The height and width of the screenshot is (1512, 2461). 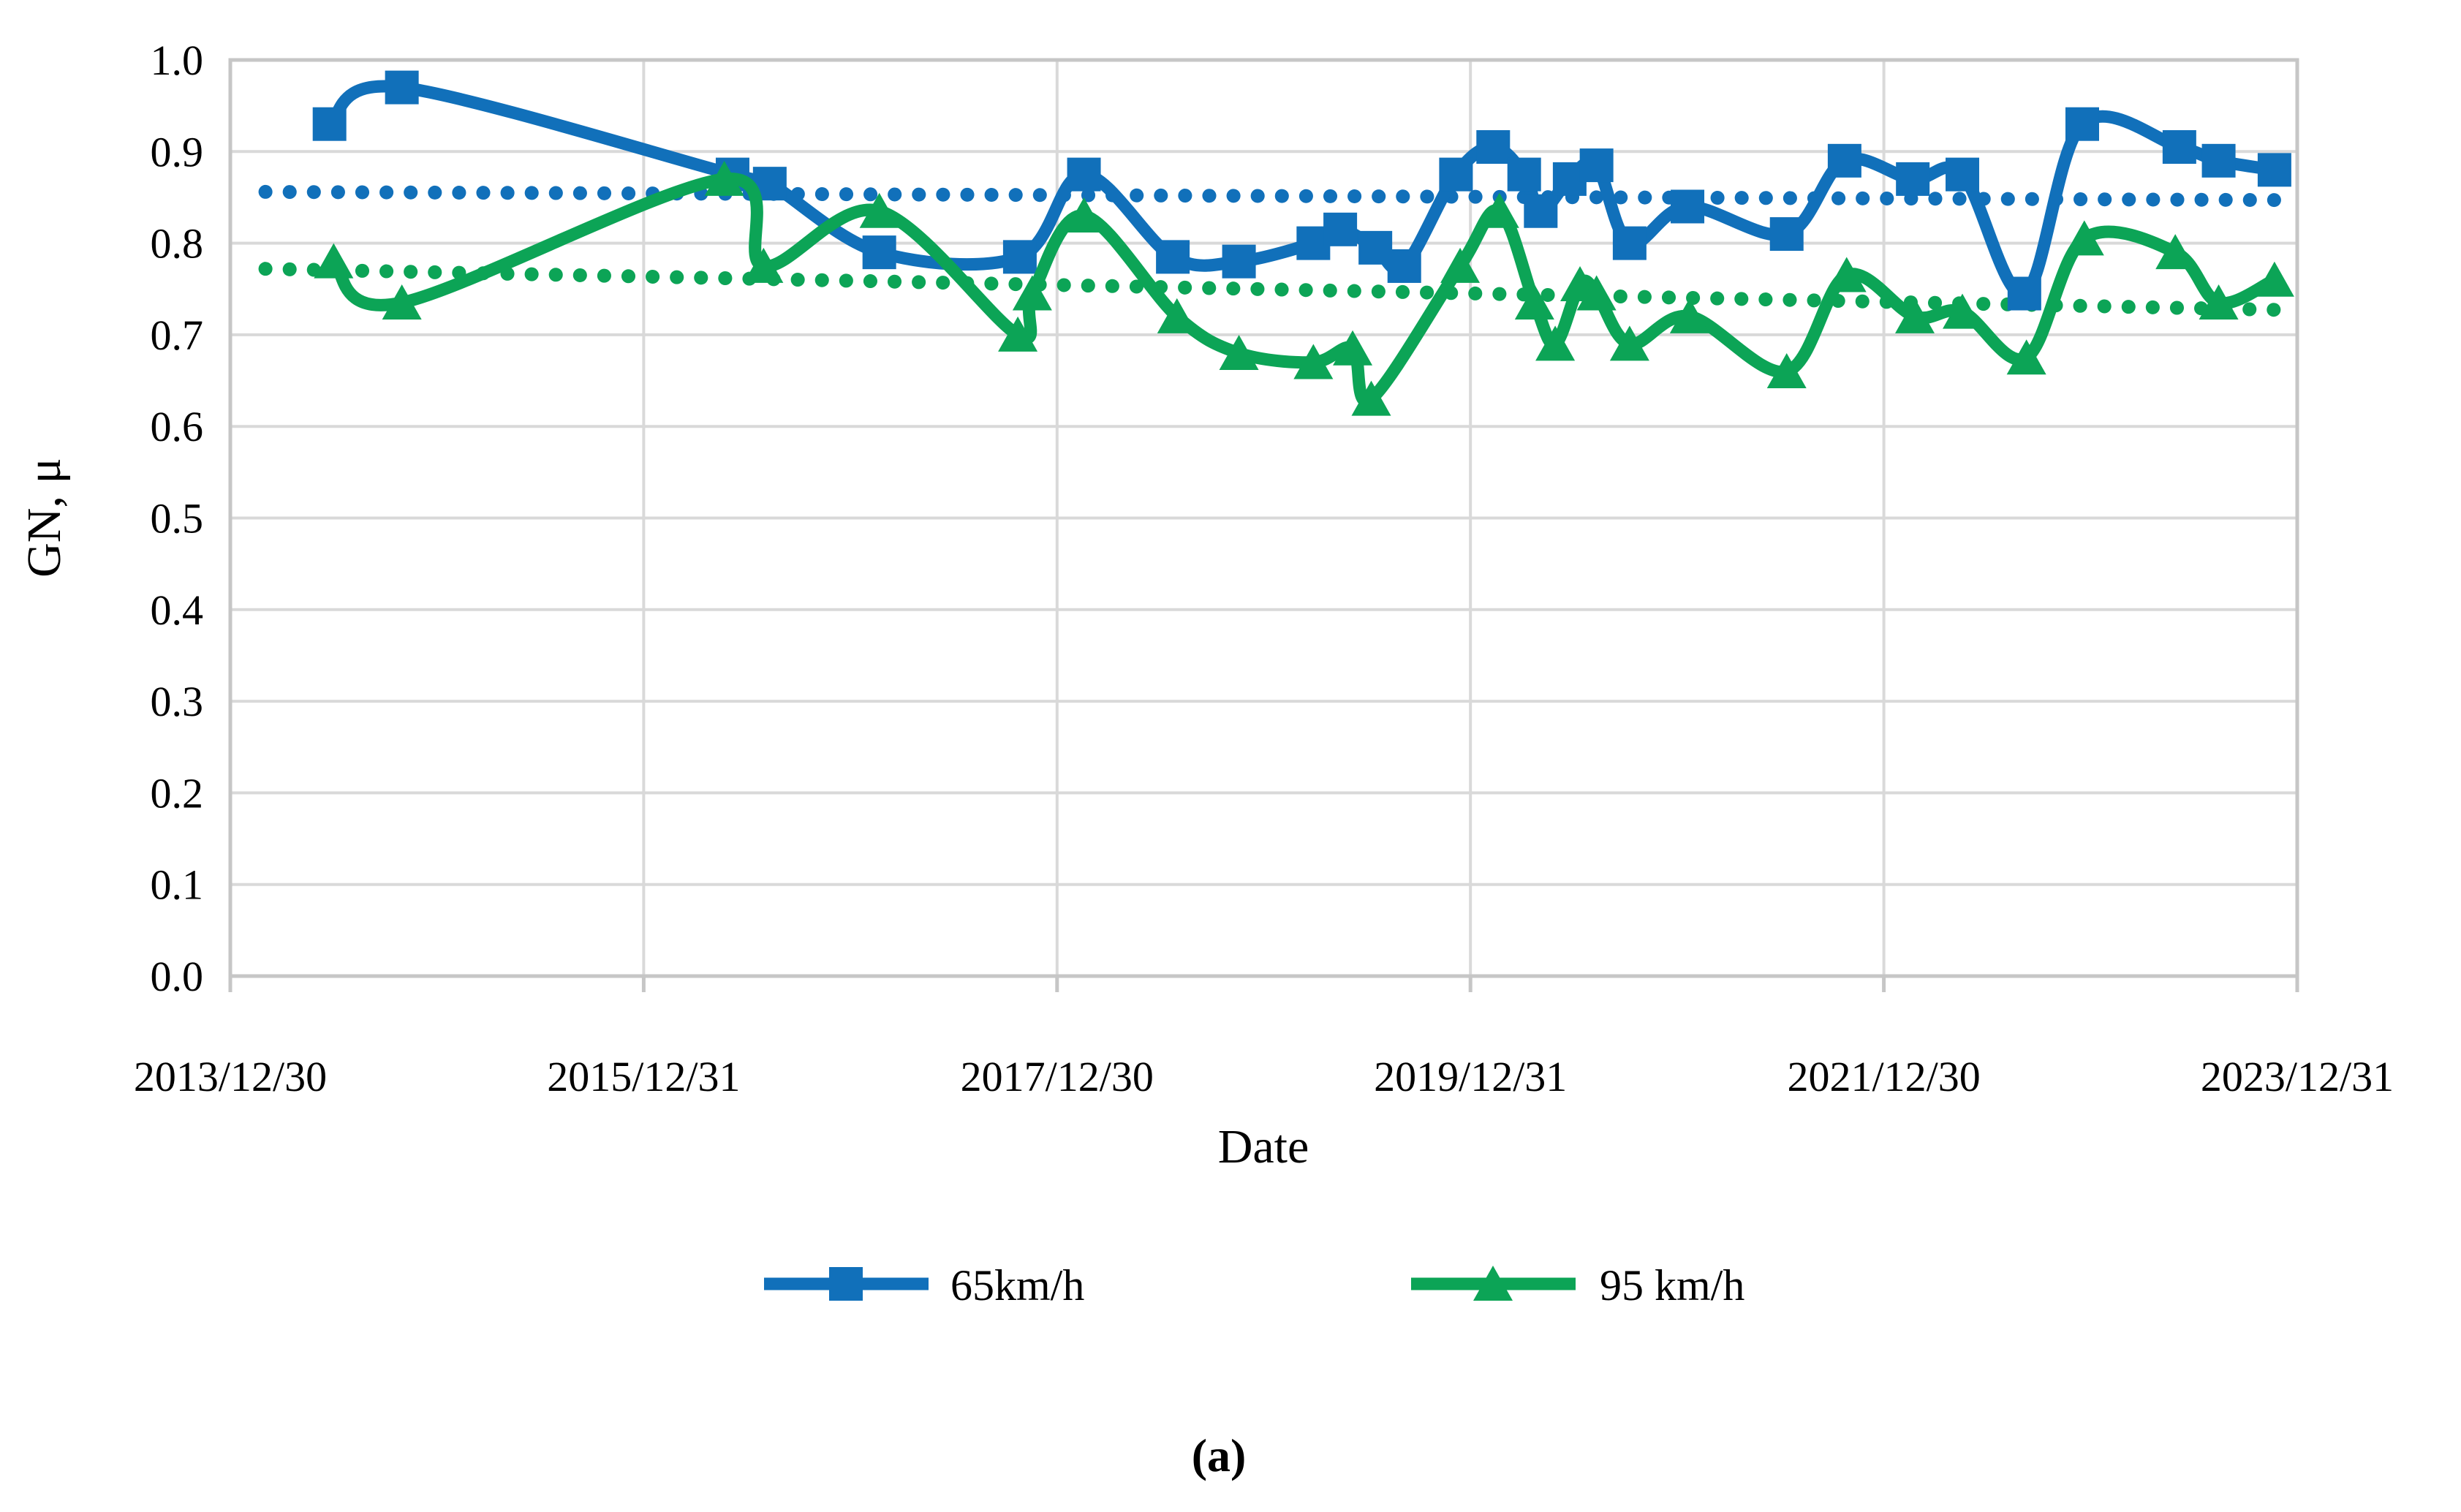 What do you see at coordinates (1672, 1285) in the screenshot?
I see `legend-label-95kmh: 95 km/h` at bounding box center [1672, 1285].